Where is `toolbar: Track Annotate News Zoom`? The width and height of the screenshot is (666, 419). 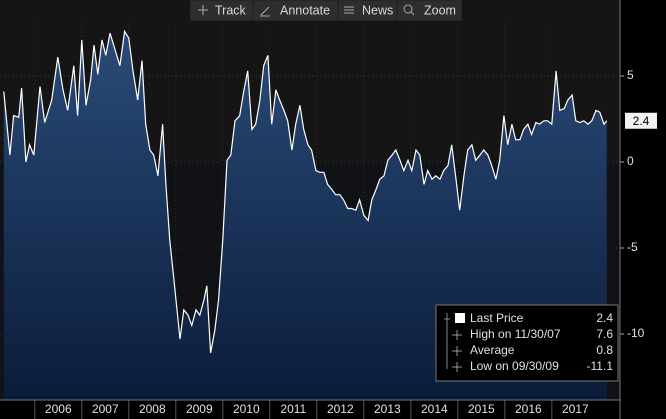 toolbar: Track Annotate News Zoom is located at coordinates (326, 10).